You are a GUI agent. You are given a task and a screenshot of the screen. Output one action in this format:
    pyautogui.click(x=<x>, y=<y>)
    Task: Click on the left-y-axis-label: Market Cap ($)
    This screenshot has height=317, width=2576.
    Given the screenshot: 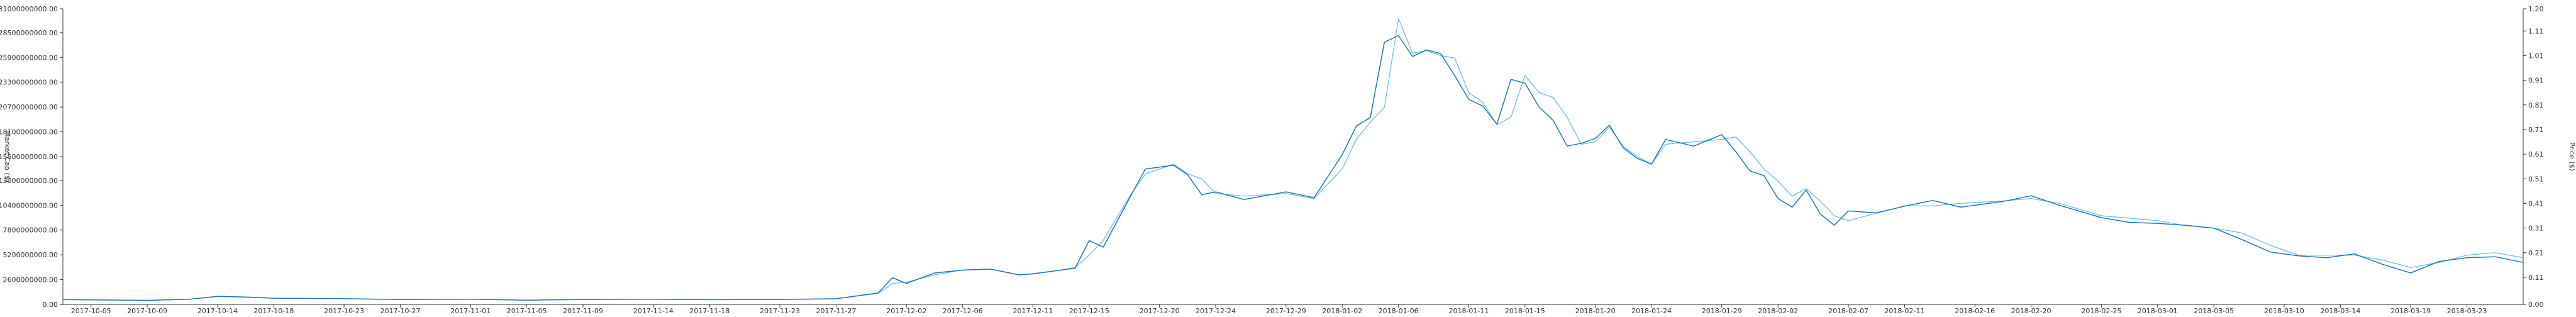 What is the action you would take?
    pyautogui.click(x=7, y=156)
    